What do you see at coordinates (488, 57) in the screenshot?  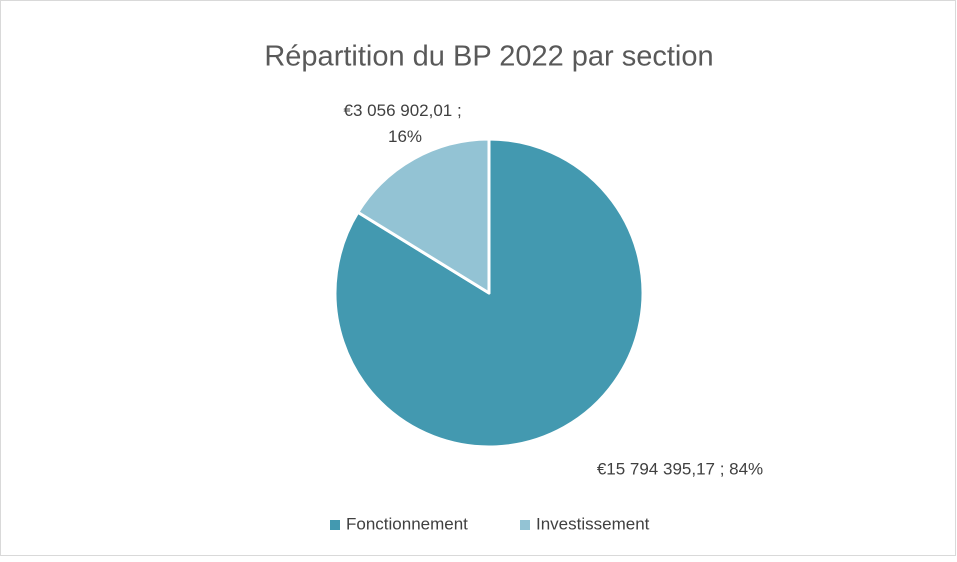 I see `chart-title: Répartition du BP 2022 par section` at bounding box center [488, 57].